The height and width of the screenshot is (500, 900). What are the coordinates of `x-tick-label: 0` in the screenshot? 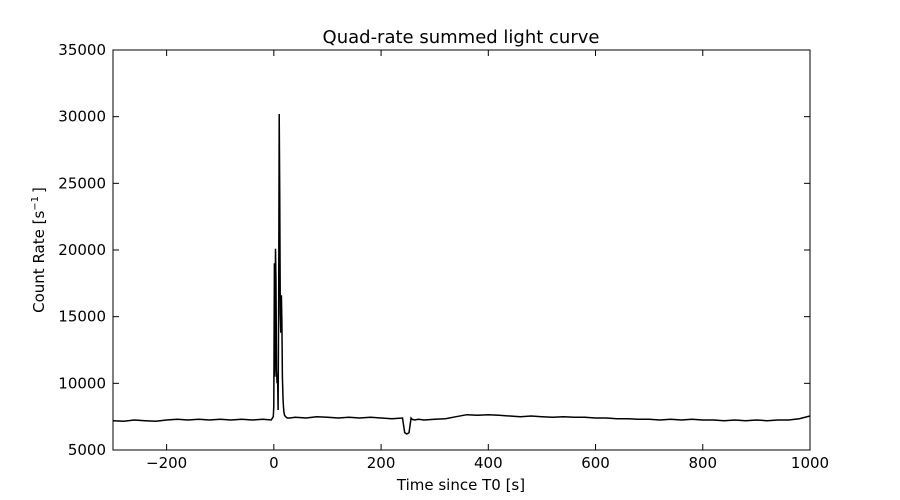 It's located at (274, 463).